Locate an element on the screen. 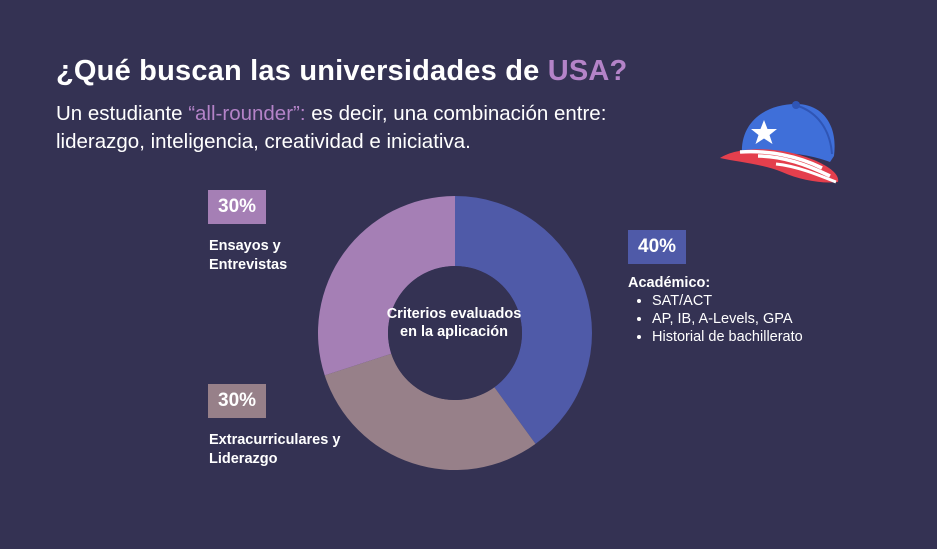 The height and width of the screenshot is (549, 937). usa-baseball-cap-icon is located at coordinates (779, 142).